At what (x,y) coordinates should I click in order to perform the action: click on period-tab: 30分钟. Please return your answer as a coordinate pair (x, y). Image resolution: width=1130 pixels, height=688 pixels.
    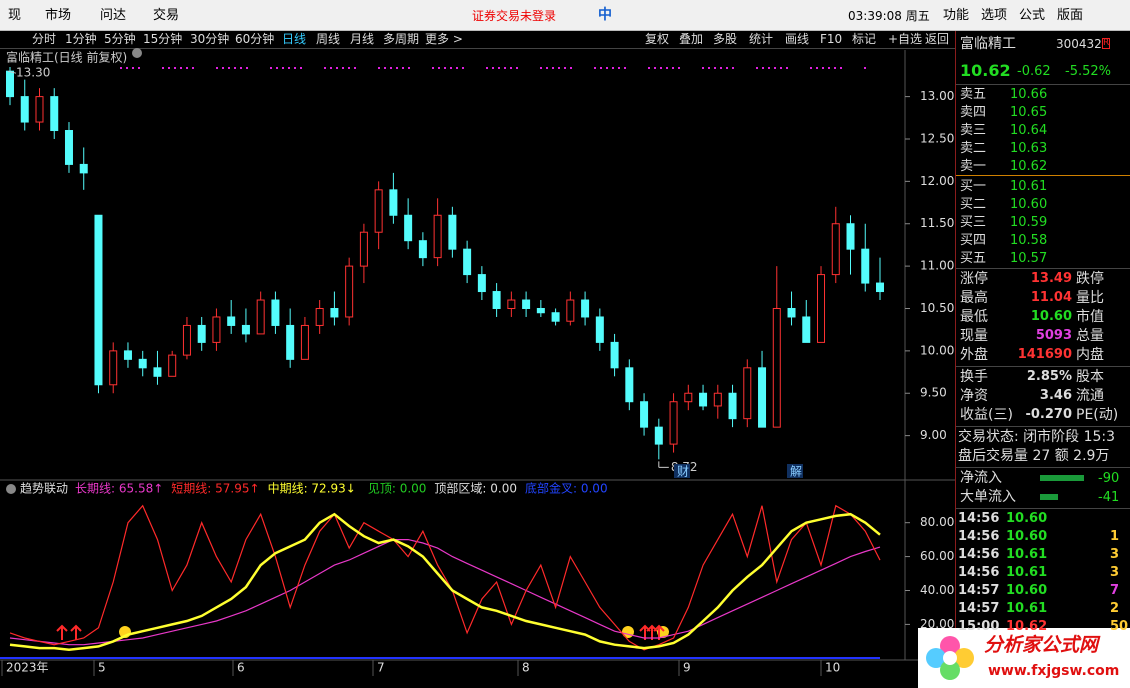
    Looking at the image, I should click on (210, 39).